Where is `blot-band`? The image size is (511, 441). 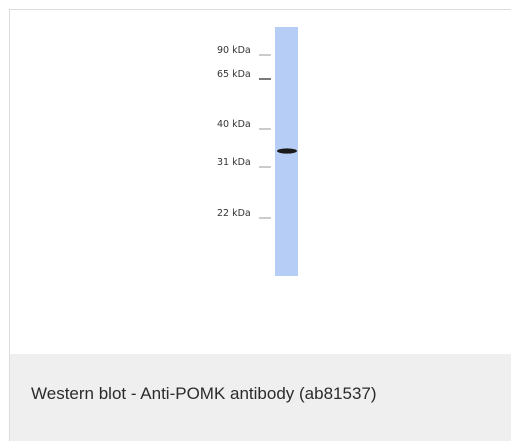 blot-band is located at coordinates (287, 151).